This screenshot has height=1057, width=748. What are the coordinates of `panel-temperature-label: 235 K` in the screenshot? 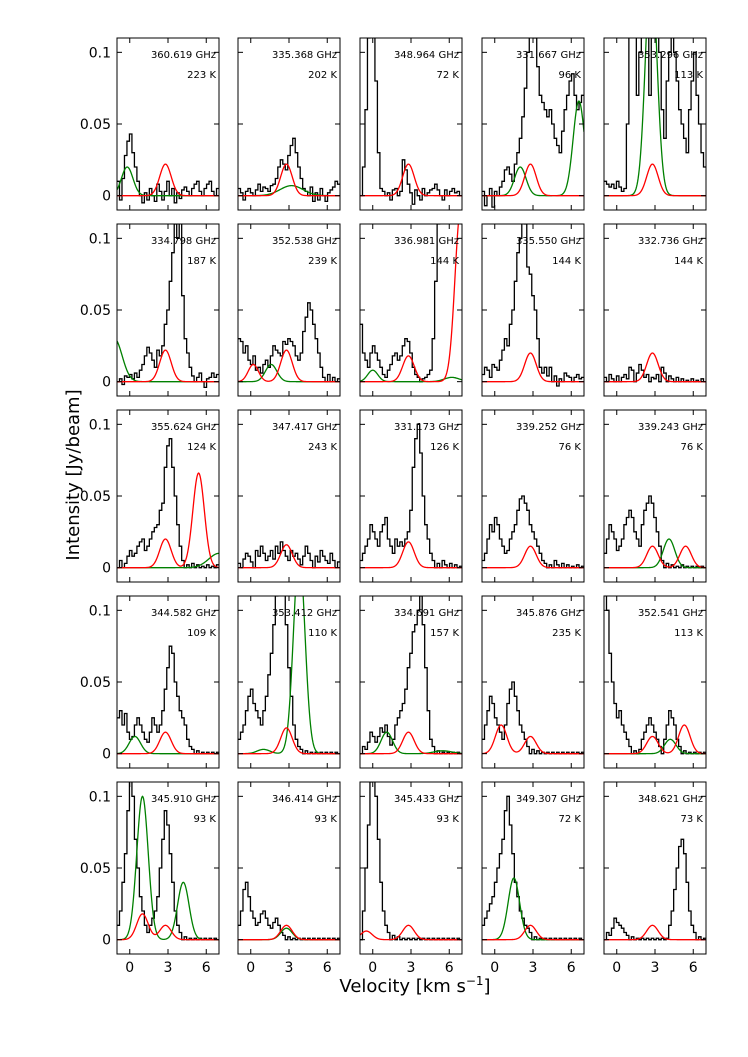 It's located at (566, 633).